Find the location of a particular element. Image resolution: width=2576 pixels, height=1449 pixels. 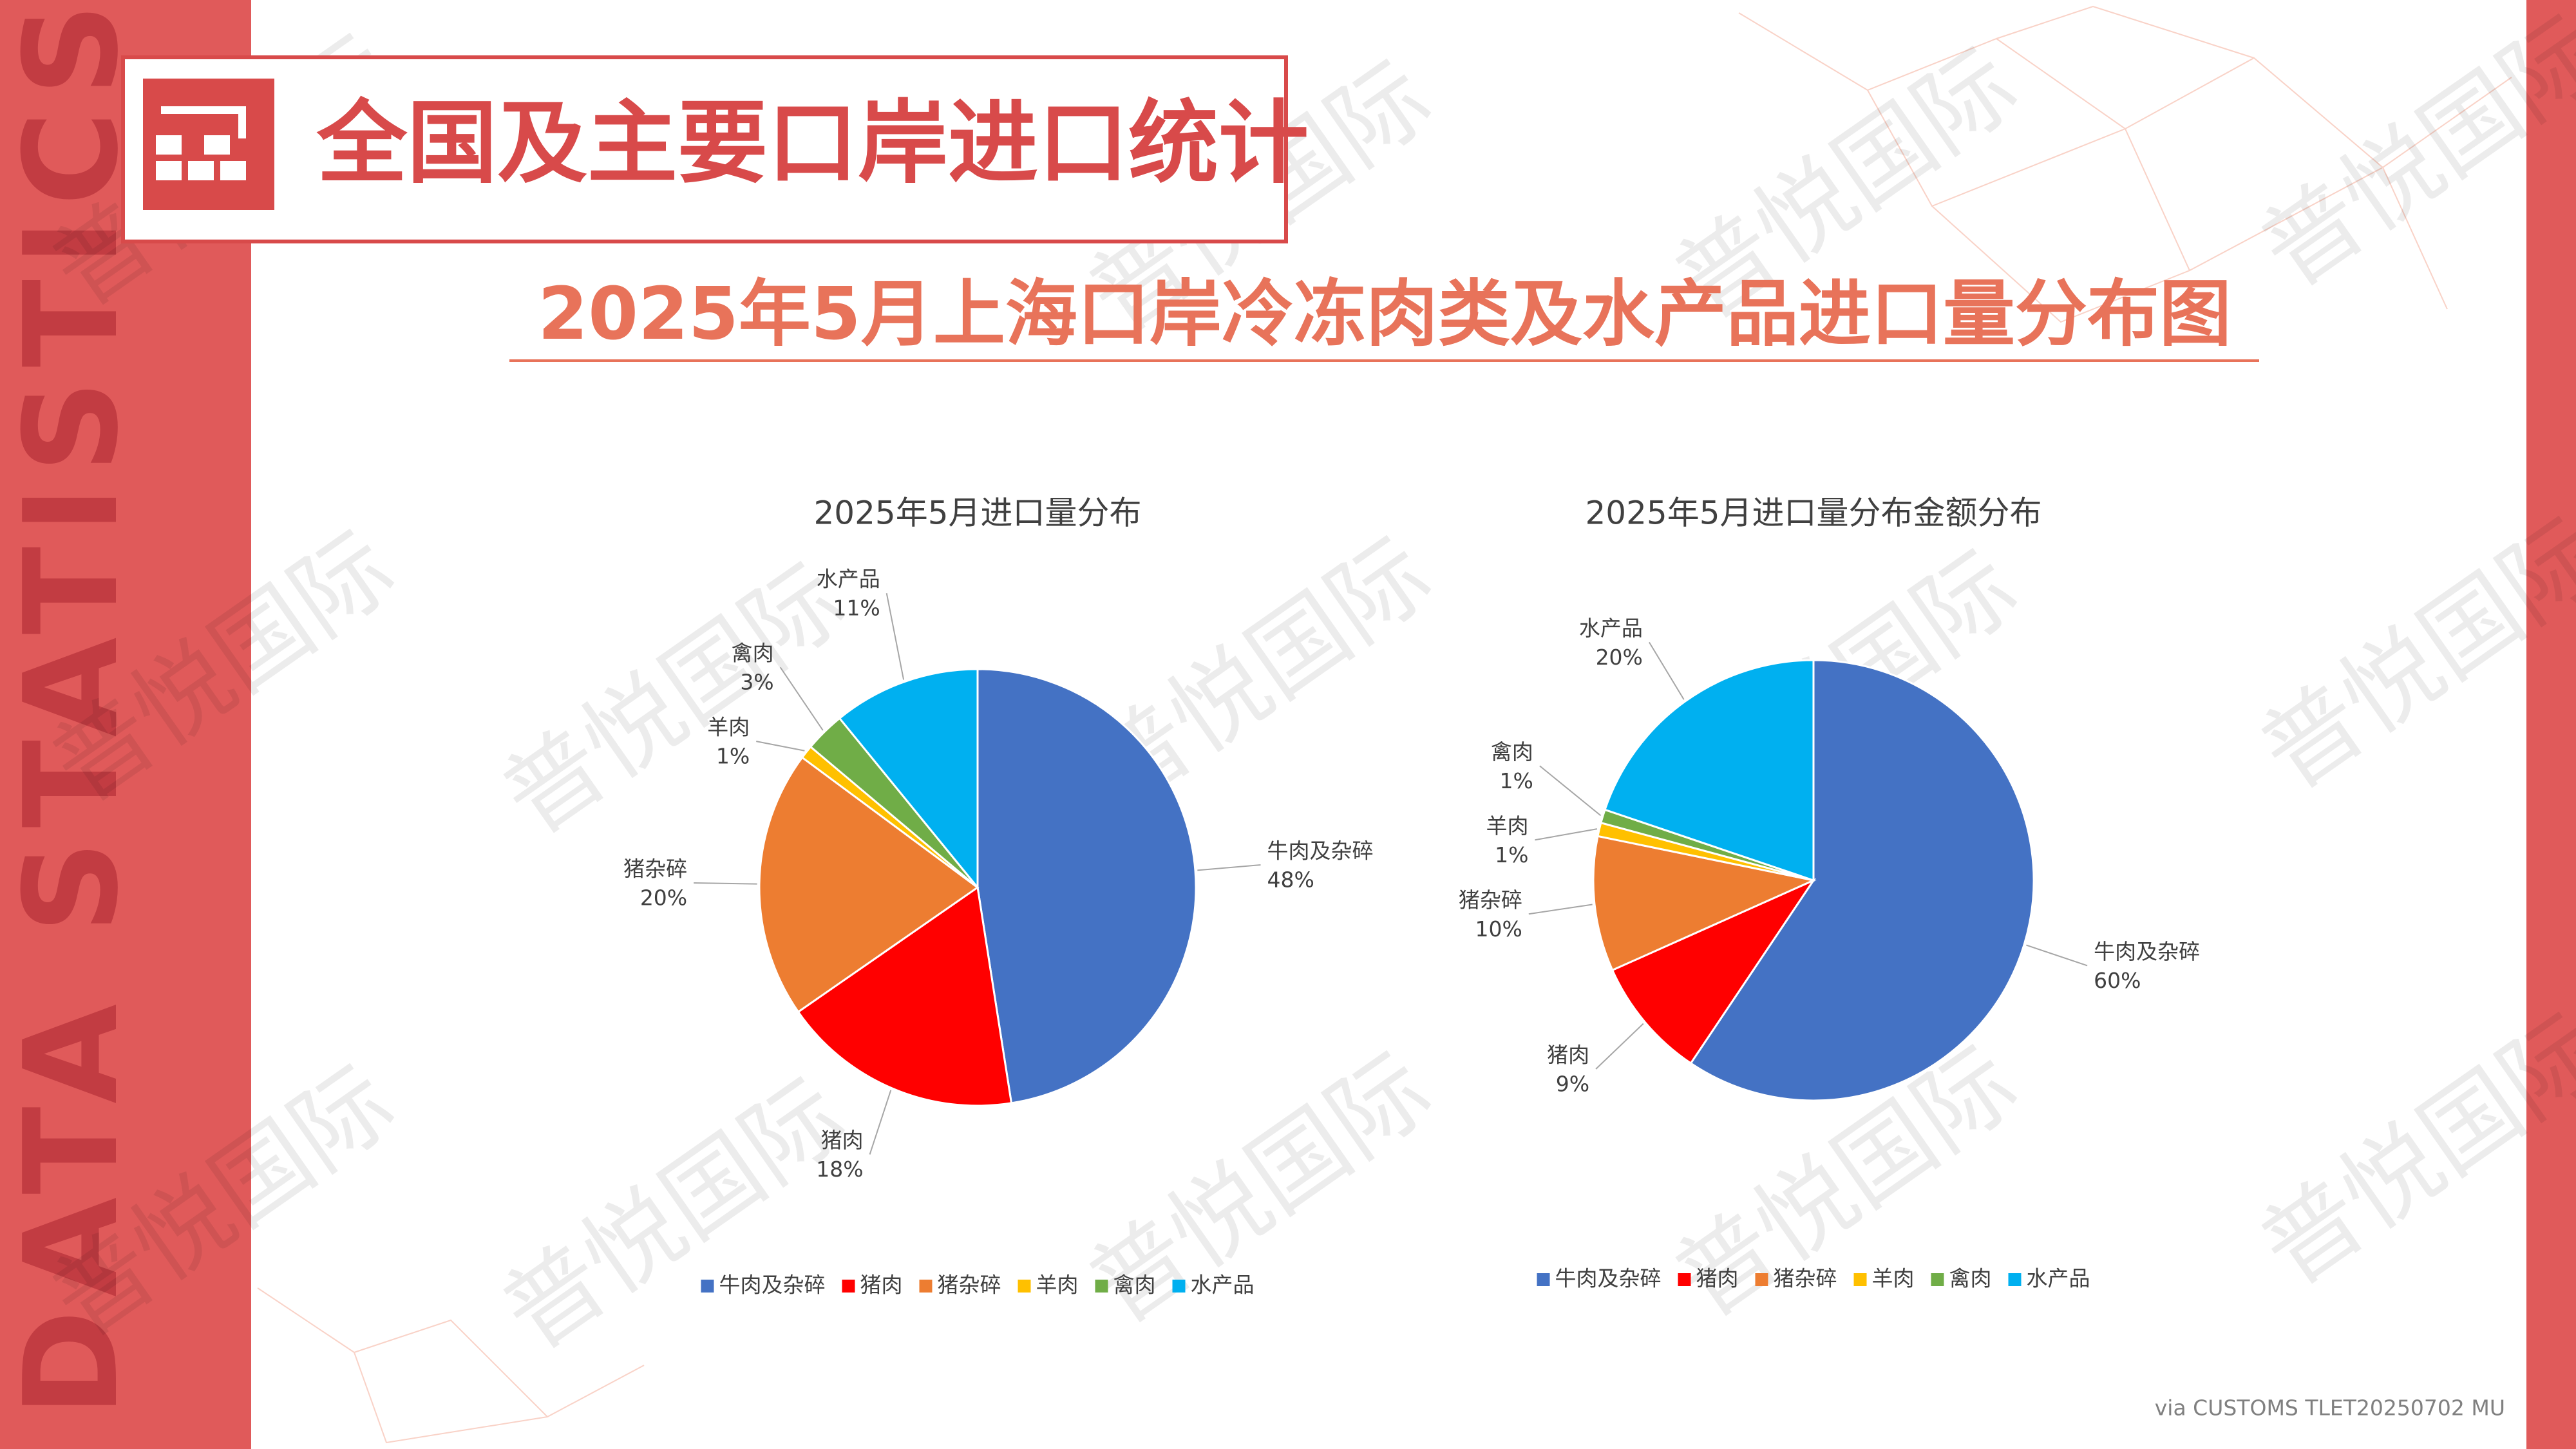

header-box is located at coordinates (705, 149).